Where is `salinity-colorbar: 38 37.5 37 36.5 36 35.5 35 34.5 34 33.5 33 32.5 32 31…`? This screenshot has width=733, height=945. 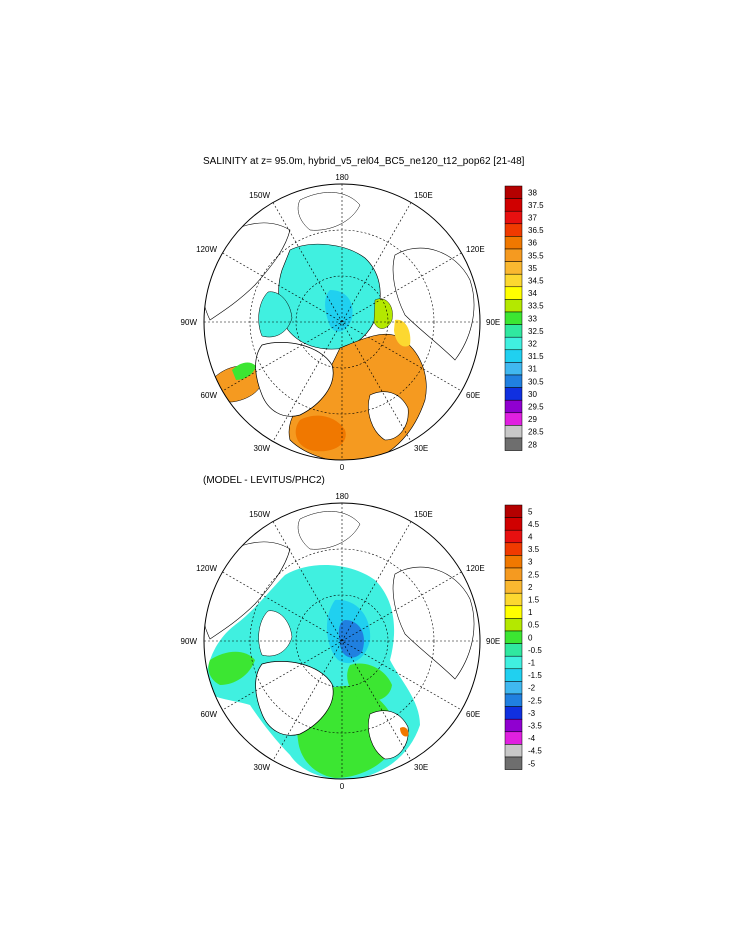
salinity-colorbar: 38 37.5 37 36.5 36 35.5 35 34.5 34 33.5 33 32.5 32 31… is located at coordinates (524, 318).